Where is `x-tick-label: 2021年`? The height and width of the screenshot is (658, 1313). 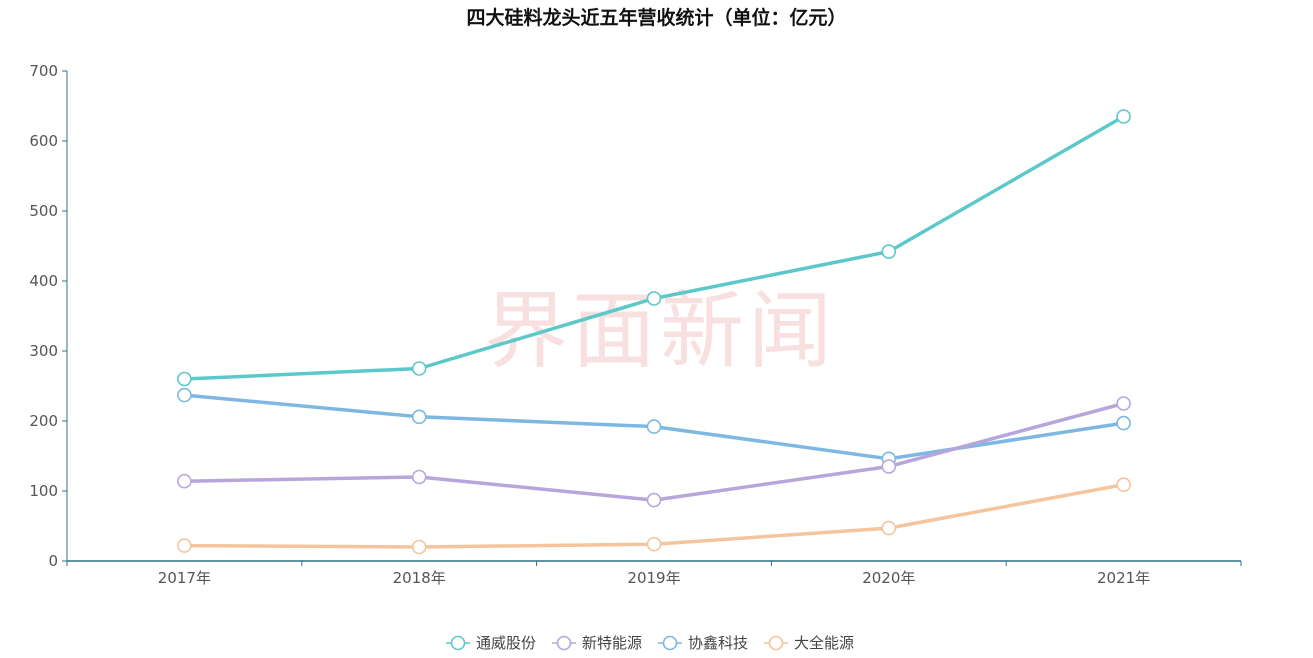 x-tick-label: 2021年 is located at coordinates (1123, 578).